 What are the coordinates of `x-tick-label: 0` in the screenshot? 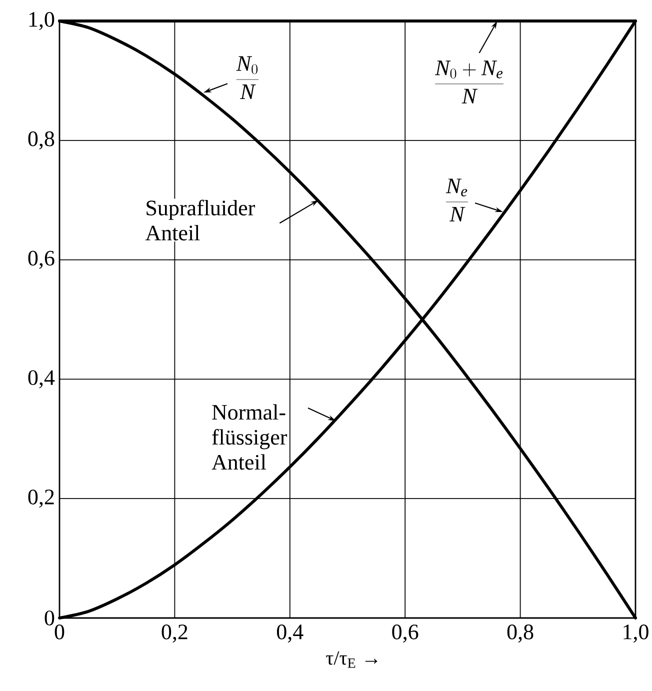 It's located at (59, 632).